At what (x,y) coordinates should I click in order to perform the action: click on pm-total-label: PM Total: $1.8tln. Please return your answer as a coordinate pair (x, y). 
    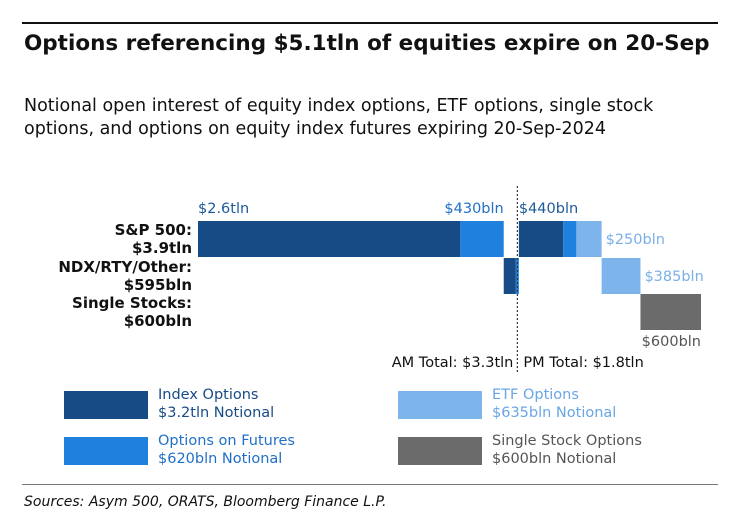
    Looking at the image, I should click on (583, 363).